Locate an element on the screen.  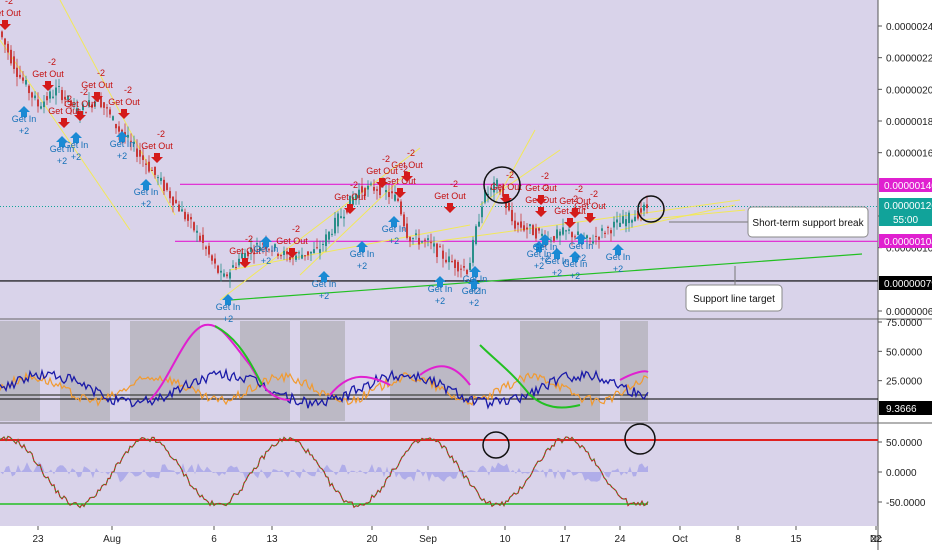
x-tick-label: 6 is located at coordinates (214, 539).